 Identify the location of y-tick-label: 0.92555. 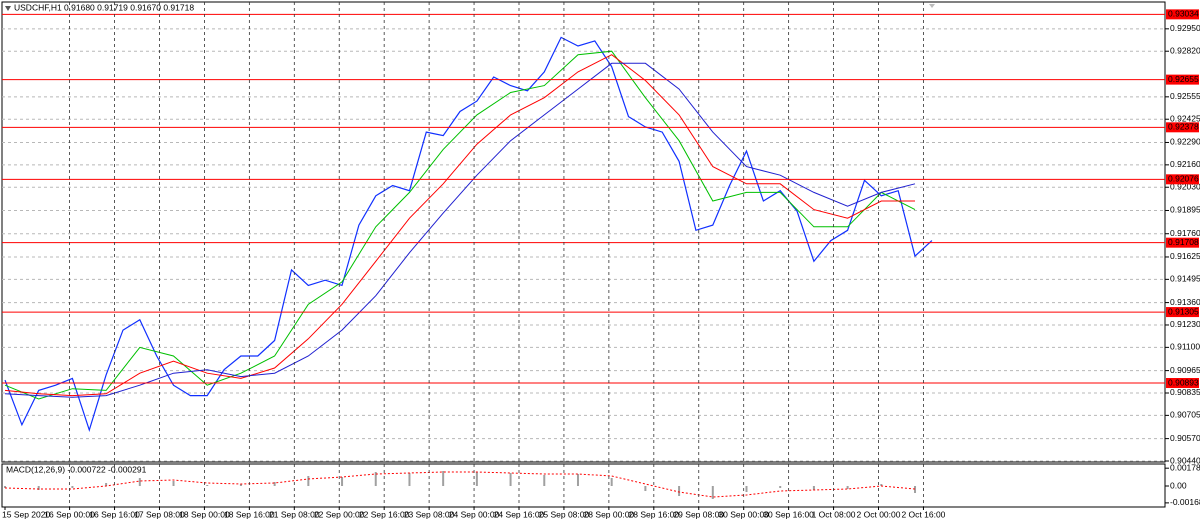
(1185, 96).